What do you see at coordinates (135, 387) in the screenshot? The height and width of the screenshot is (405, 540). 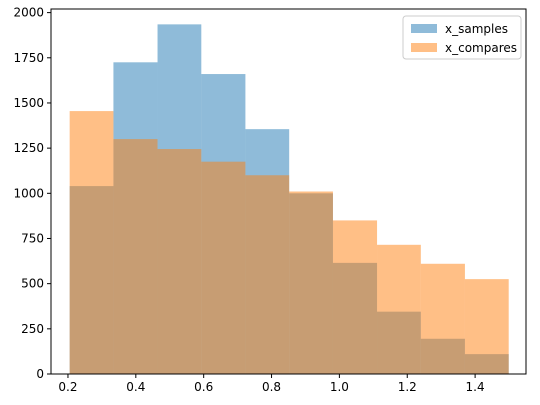 I see `x-tick-label: 0.4` at bounding box center [135, 387].